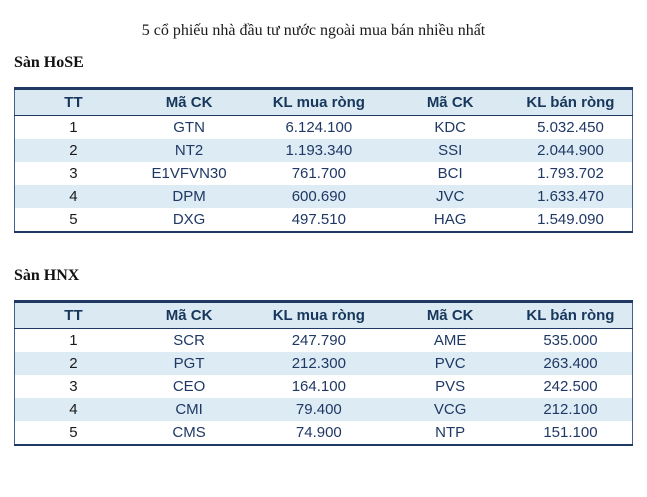  What do you see at coordinates (189, 173) in the screenshot?
I see `cell-buy-ticker: E1VFVN30` at bounding box center [189, 173].